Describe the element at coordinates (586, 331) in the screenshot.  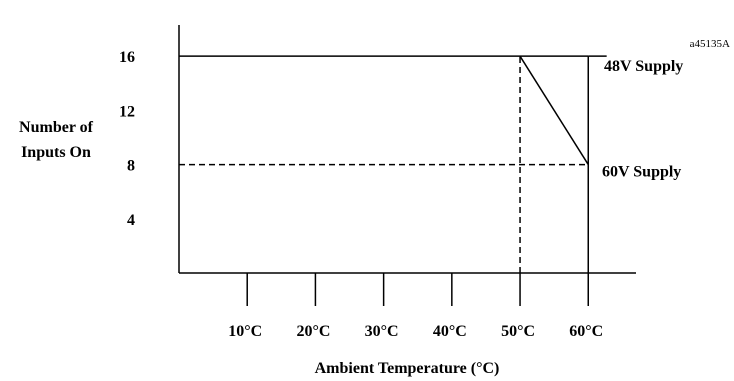
I see `x-tick-label-60: 60°C` at that location.